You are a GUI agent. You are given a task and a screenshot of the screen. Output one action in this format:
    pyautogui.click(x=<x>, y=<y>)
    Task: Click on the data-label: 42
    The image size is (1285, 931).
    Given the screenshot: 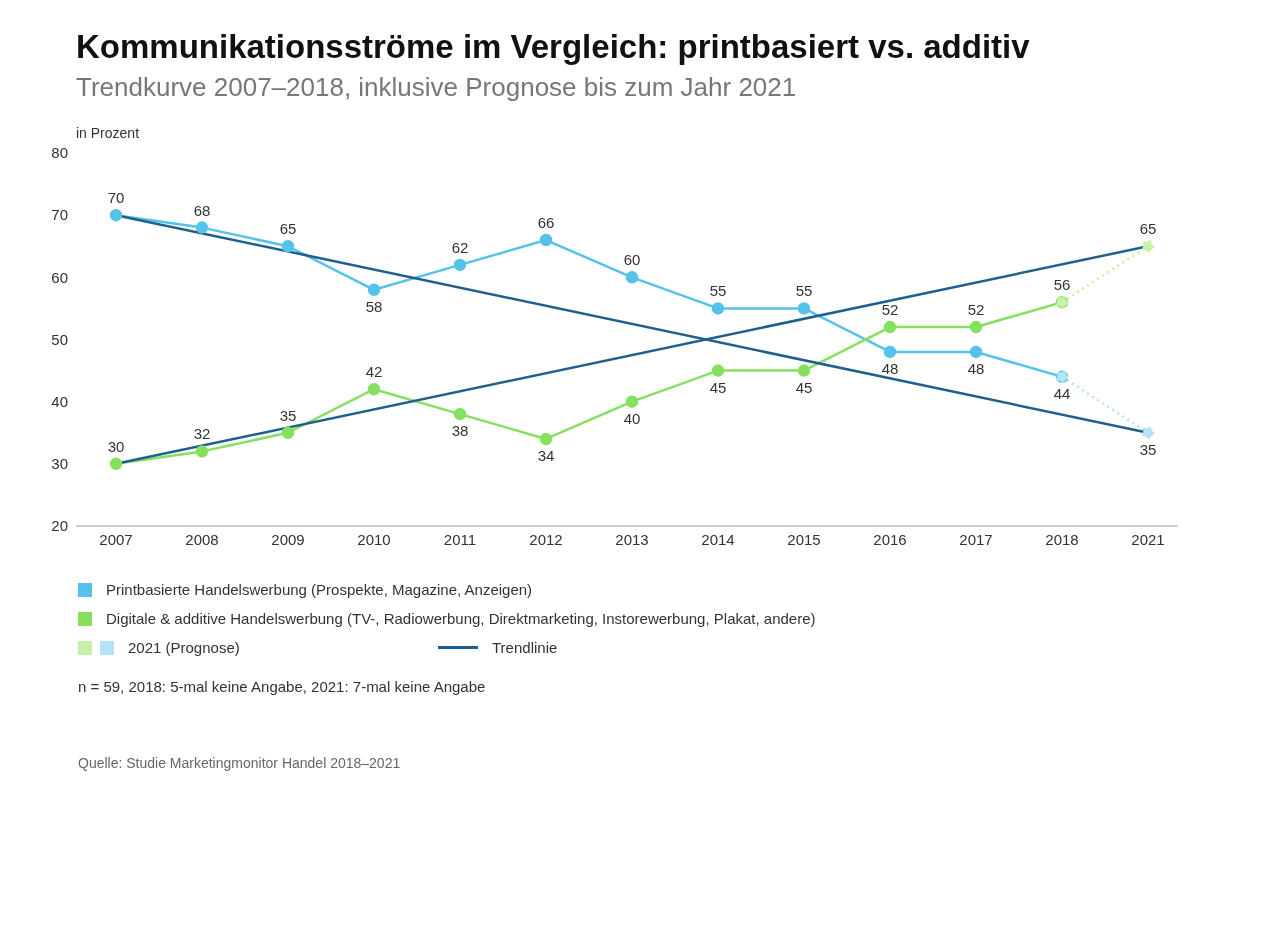 What is the action you would take?
    pyautogui.click(x=374, y=372)
    